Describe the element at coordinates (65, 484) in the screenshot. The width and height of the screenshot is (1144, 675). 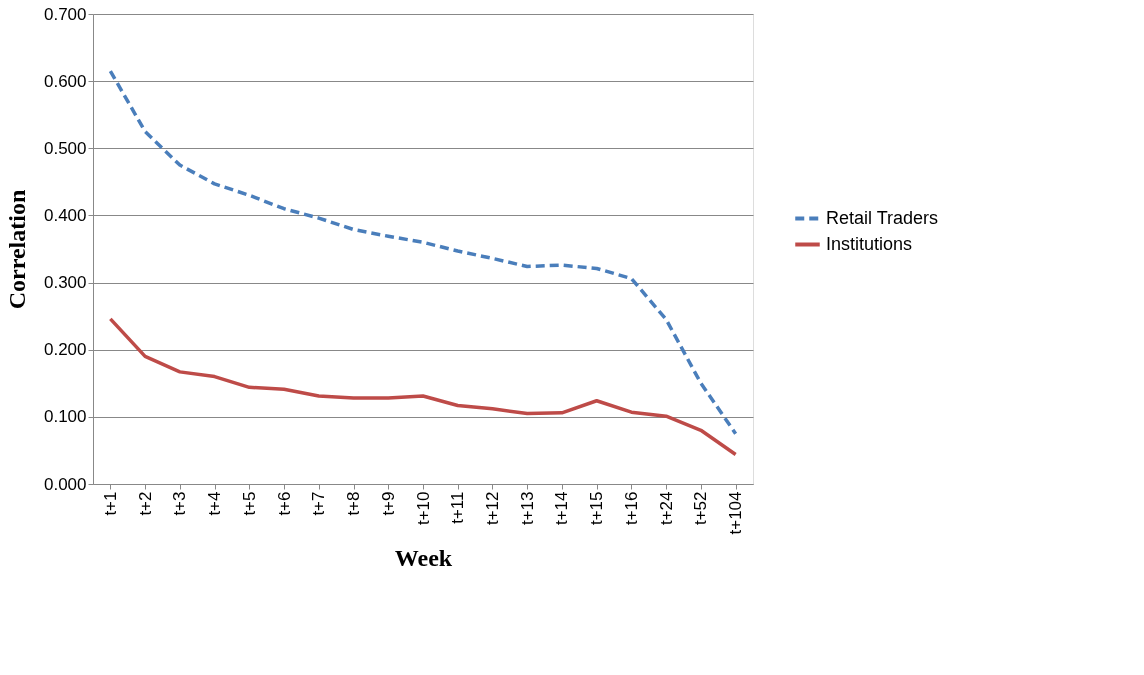
I see `y-tick-label: 0.000` at that location.